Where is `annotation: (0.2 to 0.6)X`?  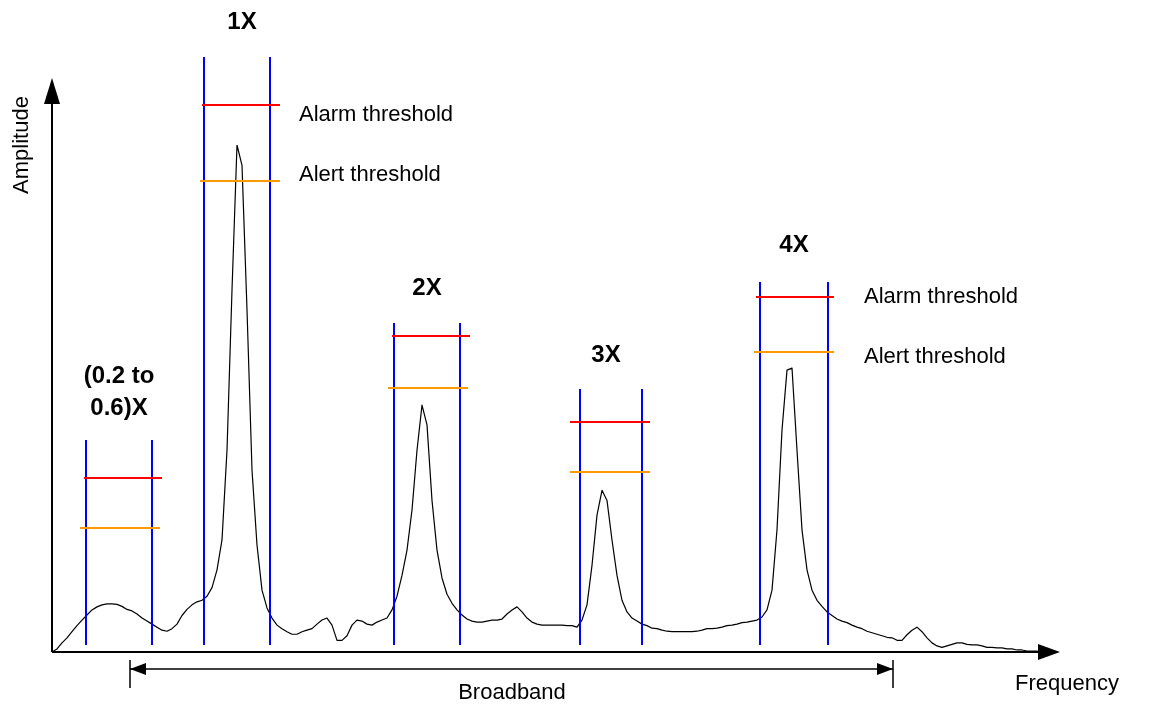
annotation: (0.2 to 0.6)X is located at coordinates (119, 390).